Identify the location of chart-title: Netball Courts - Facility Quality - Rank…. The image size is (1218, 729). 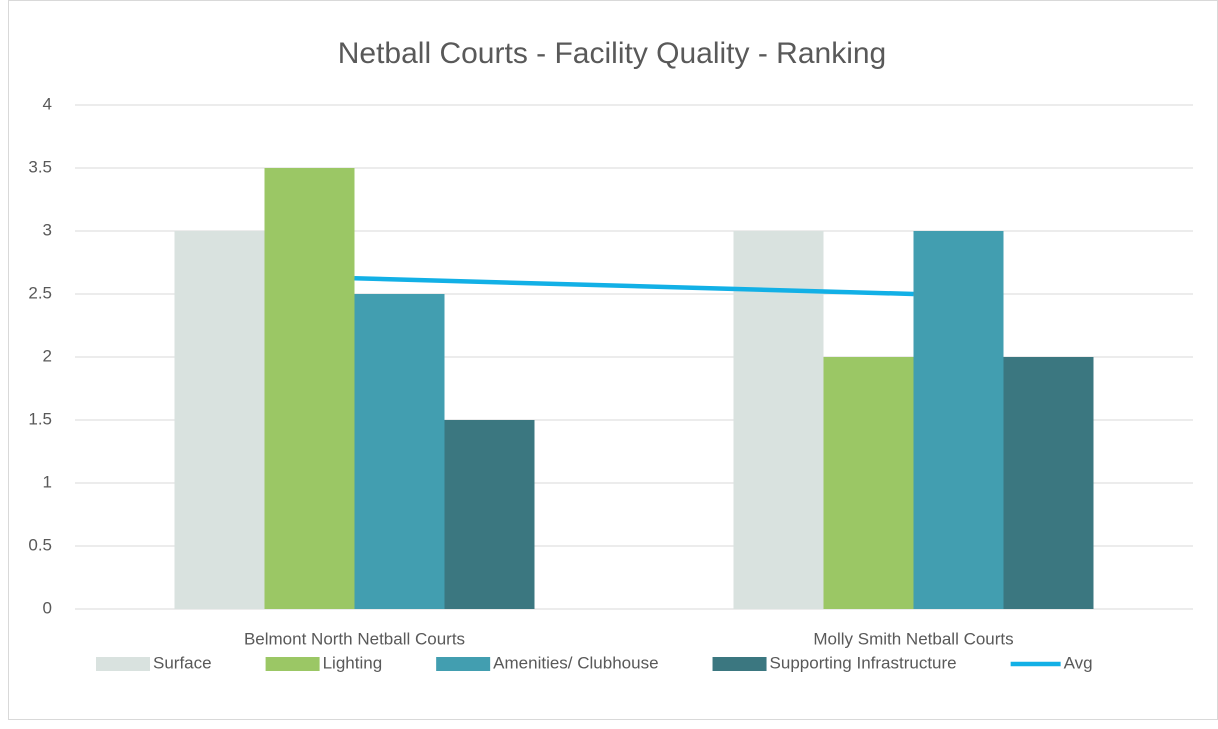
(612, 53).